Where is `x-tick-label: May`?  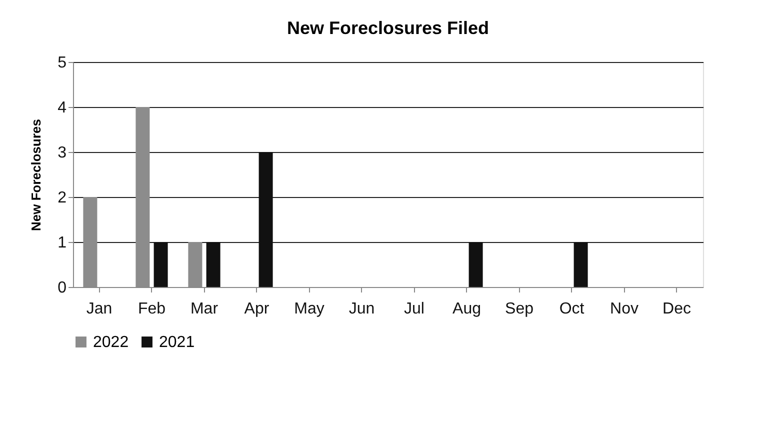
x-tick-label: May is located at coordinates (309, 309).